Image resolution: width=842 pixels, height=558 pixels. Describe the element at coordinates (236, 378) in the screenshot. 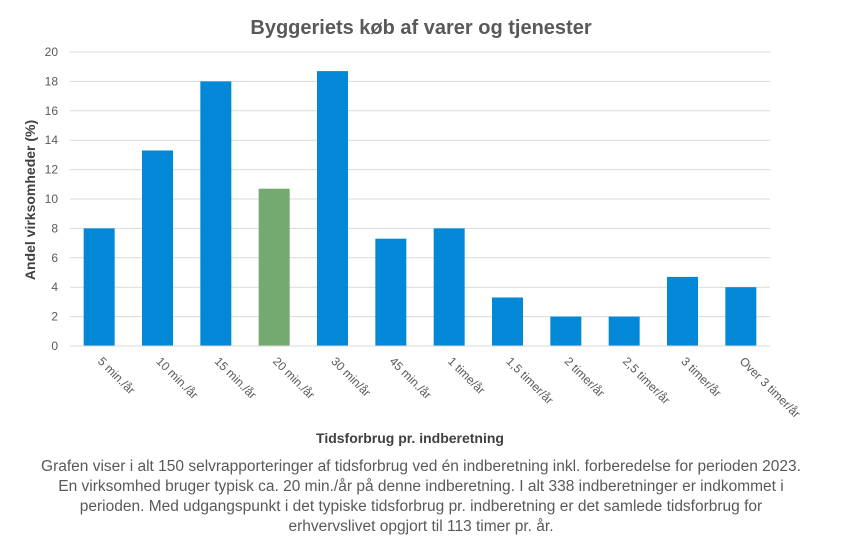

I see `x-tick-label: 15 min./år` at that location.